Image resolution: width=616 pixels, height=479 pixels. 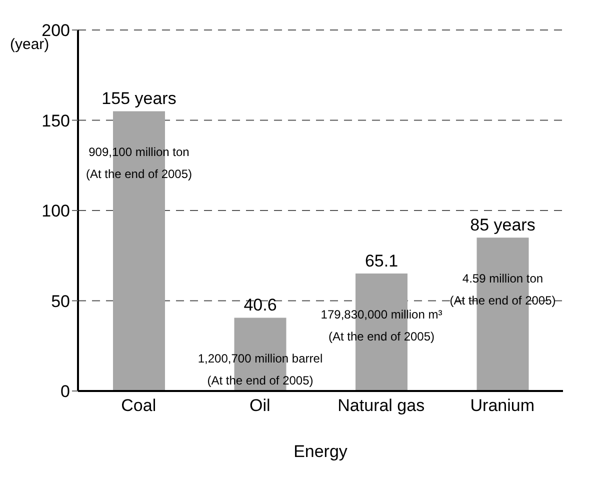 What do you see at coordinates (260, 359) in the screenshot?
I see `annotation: 1,200,700 million barrel` at bounding box center [260, 359].